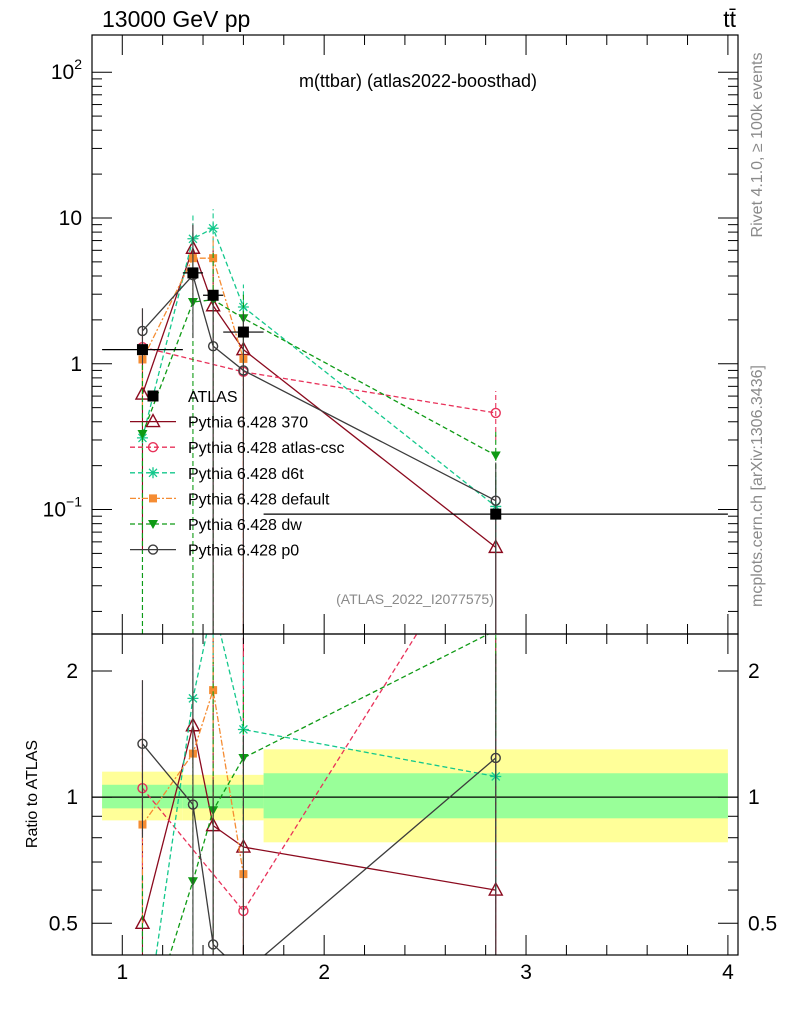 The height and width of the screenshot is (1024, 786). Describe the element at coordinates (415, 599) in the screenshot. I see `analysis-watermark: (ATLAS_2022_I2077575)` at that location.